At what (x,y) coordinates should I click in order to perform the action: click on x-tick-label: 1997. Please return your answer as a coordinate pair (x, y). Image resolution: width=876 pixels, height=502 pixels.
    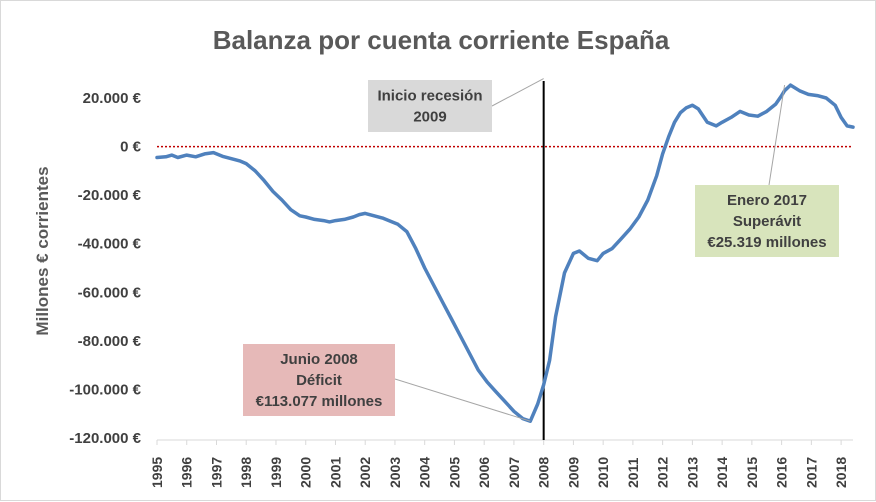
    Looking at the image, I should click on (216, 472).